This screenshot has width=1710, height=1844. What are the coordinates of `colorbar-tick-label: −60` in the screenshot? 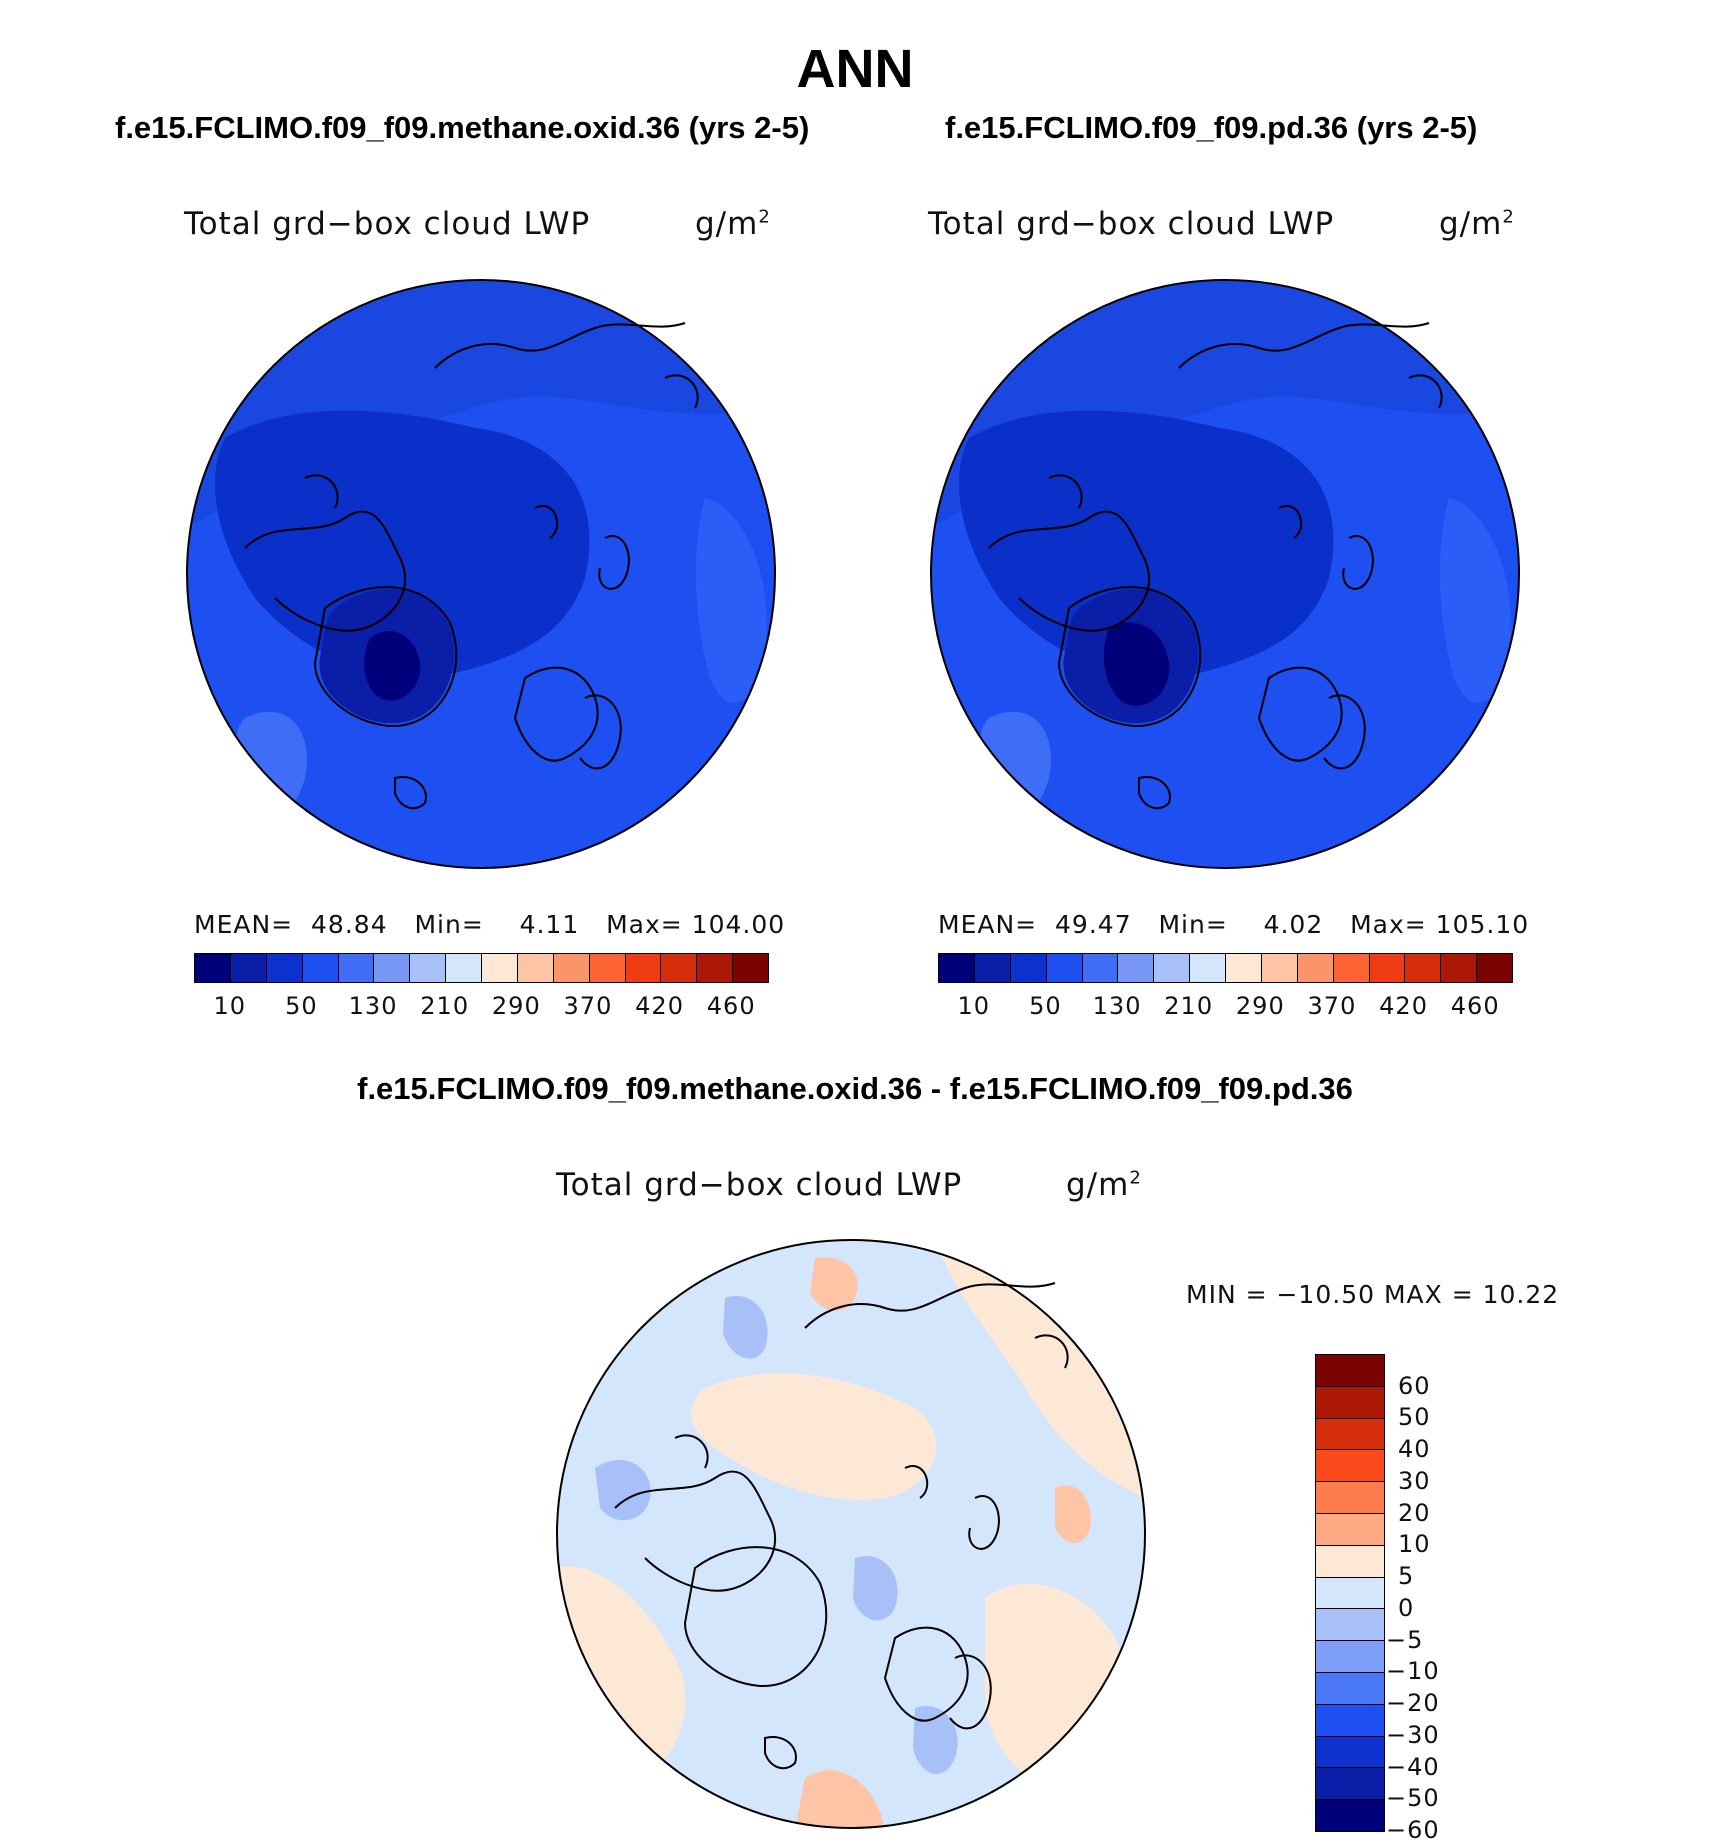 It's located at (1413, 1830).